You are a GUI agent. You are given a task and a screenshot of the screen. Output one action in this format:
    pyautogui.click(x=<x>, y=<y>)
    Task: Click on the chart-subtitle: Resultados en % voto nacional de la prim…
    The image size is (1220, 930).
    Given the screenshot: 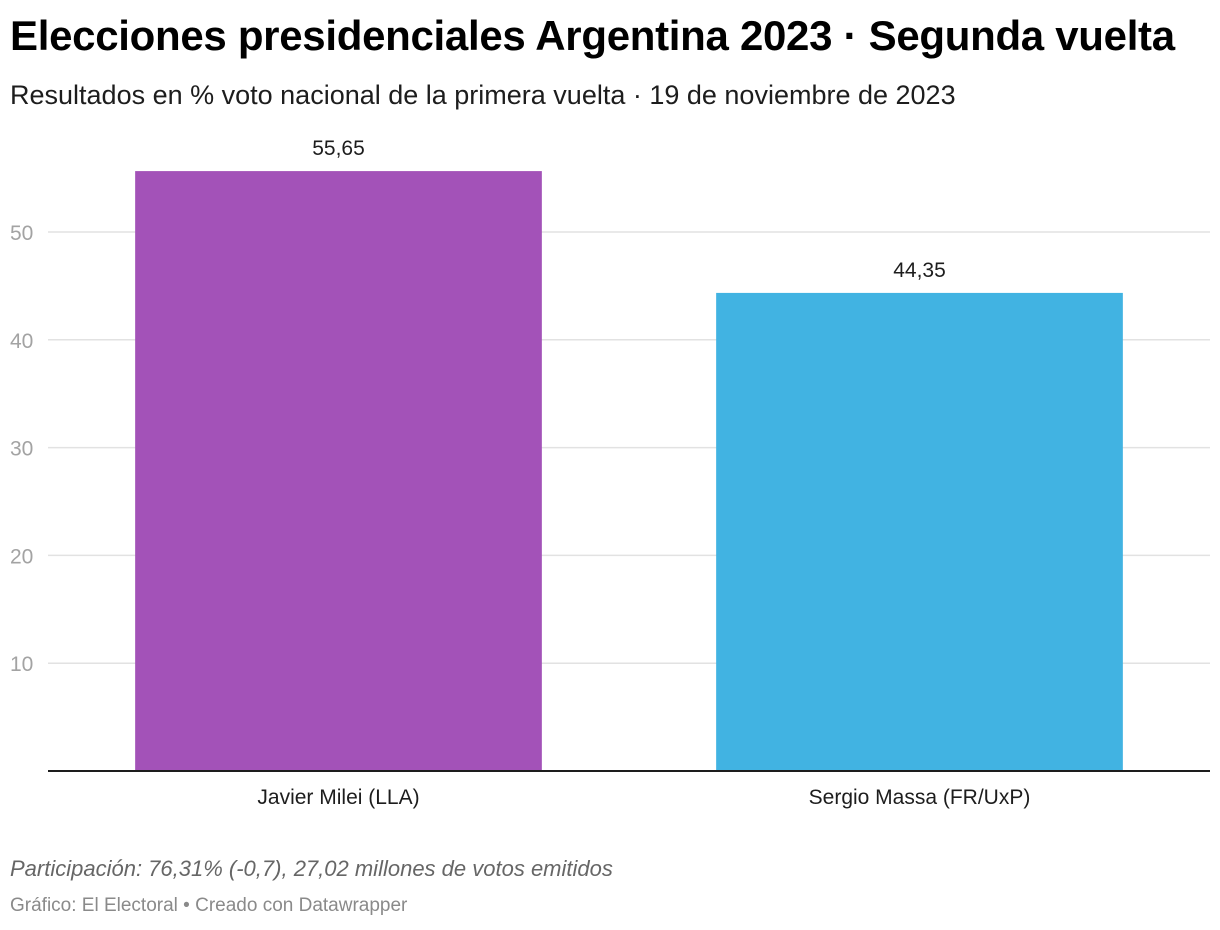 What is the action you would take?
    pyautogui.click(x=483, y=95)
    